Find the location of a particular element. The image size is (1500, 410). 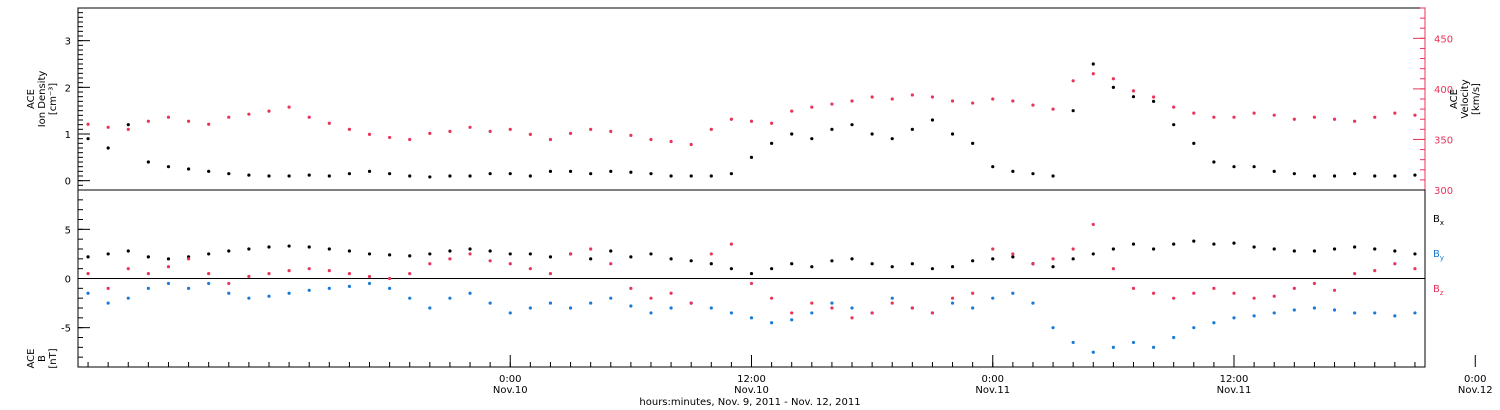

bottom-tick-label: 5 is located at coordinates (68, 230).